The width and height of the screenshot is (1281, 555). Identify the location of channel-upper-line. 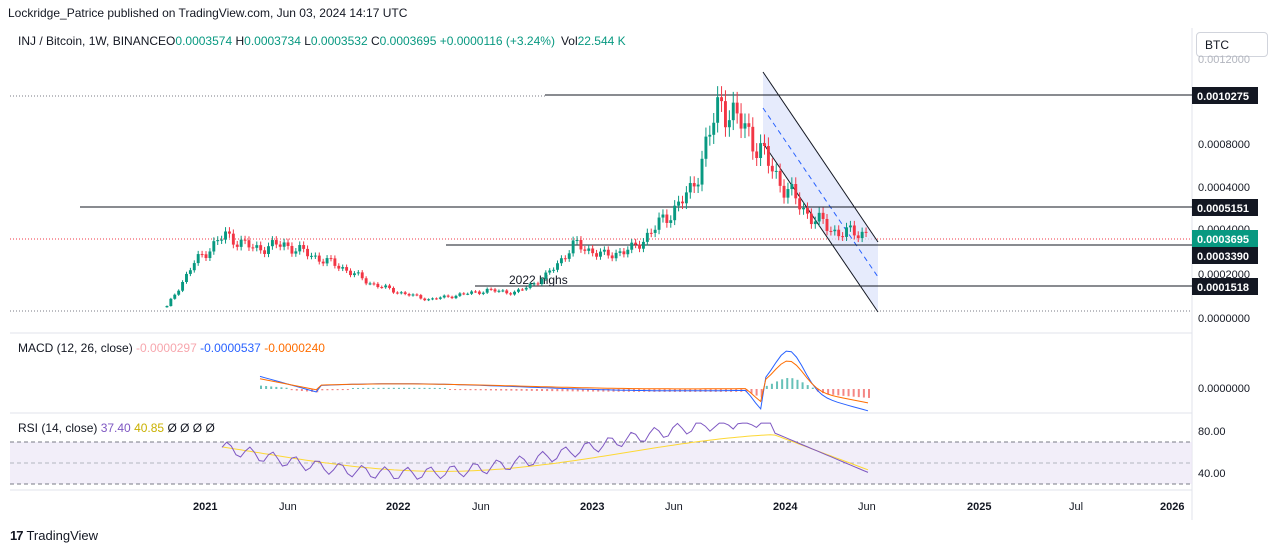
(820, 157).